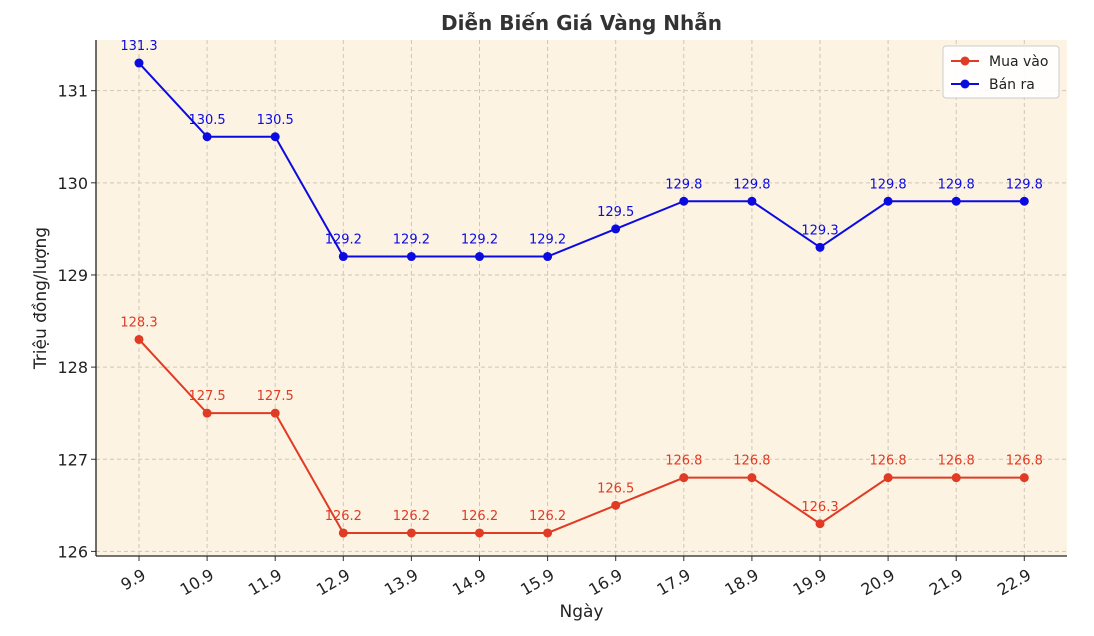  What do you see at coordinates (333, 582) in the screenshot?
I see `x-tick-label: 12.9` at bounding box center [333, 582].